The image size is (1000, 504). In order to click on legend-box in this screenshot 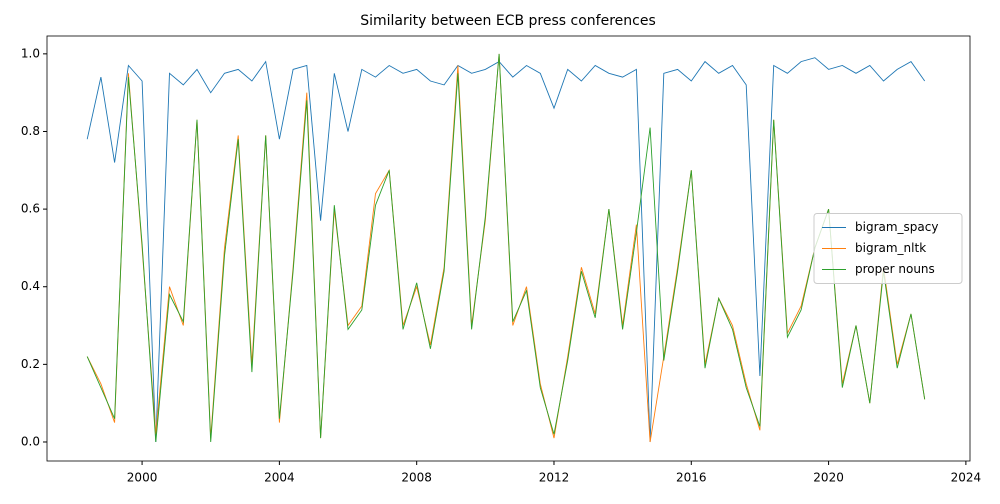, I will do `click(888, 248)`.